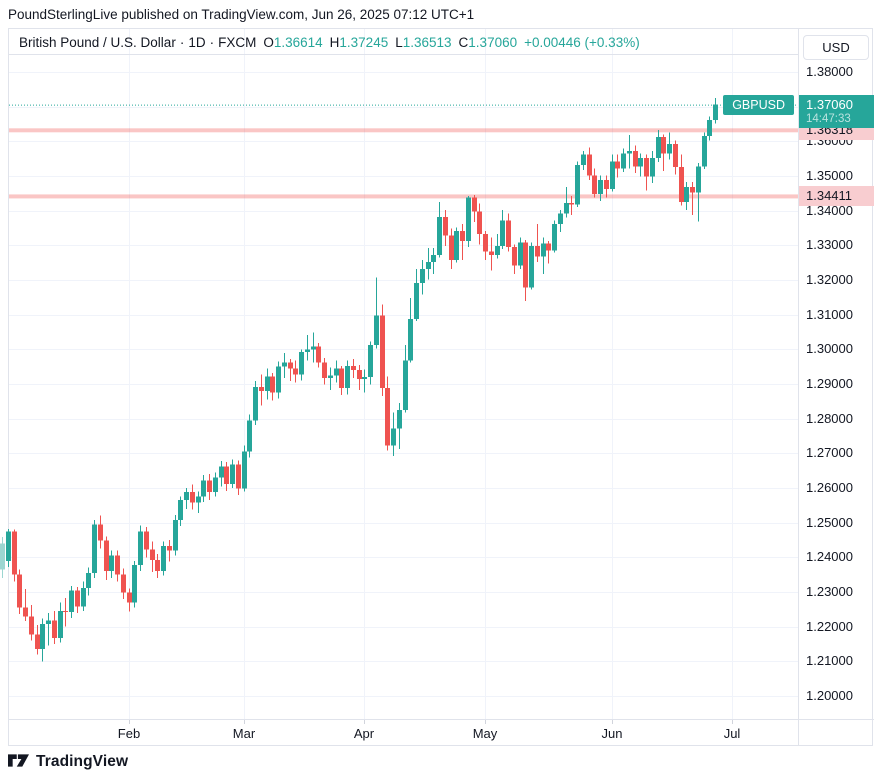 The image size is (881, 781). I want to click on symbol-price-tag: GBPUSD, so click(758, 104).